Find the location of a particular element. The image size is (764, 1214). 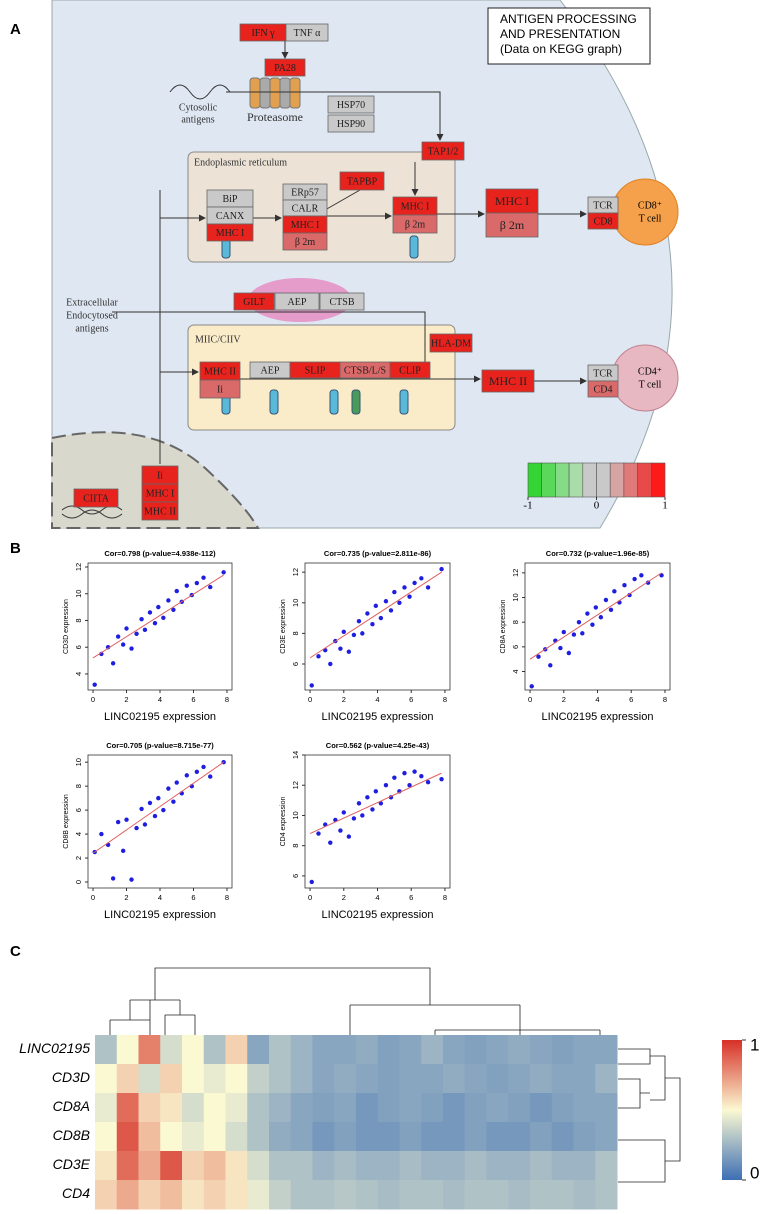

plot-frame is located at coordinates (377, 821).